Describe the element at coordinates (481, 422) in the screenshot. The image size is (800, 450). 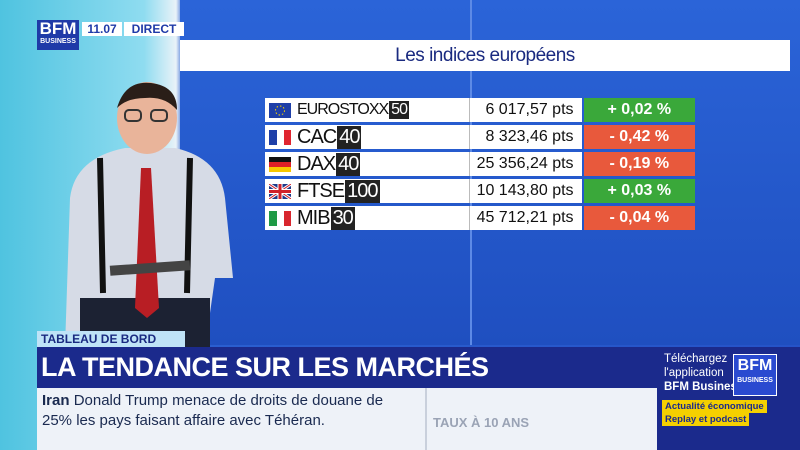
I see `ticker-next: TAUX À 10 ANS` at that location.